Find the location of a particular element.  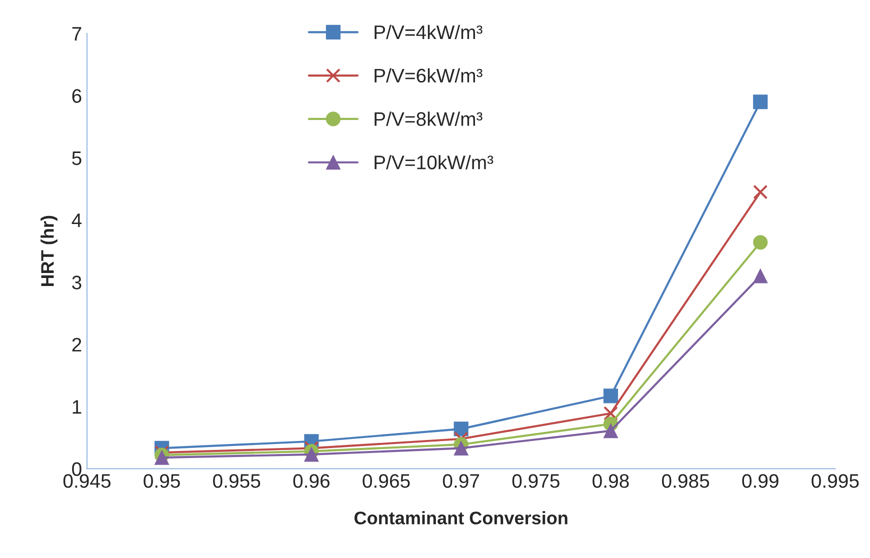

y-tick-label: 0 is located at coordinates (77, 469).